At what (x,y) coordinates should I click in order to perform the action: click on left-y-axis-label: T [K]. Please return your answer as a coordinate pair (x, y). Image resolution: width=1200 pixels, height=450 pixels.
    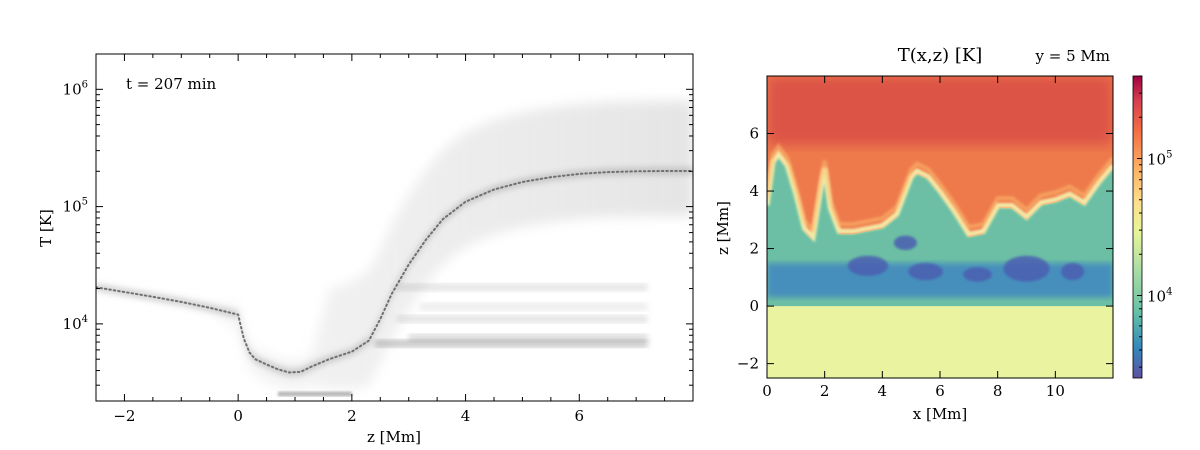
    Looking at the image, I should click on (46, 228).